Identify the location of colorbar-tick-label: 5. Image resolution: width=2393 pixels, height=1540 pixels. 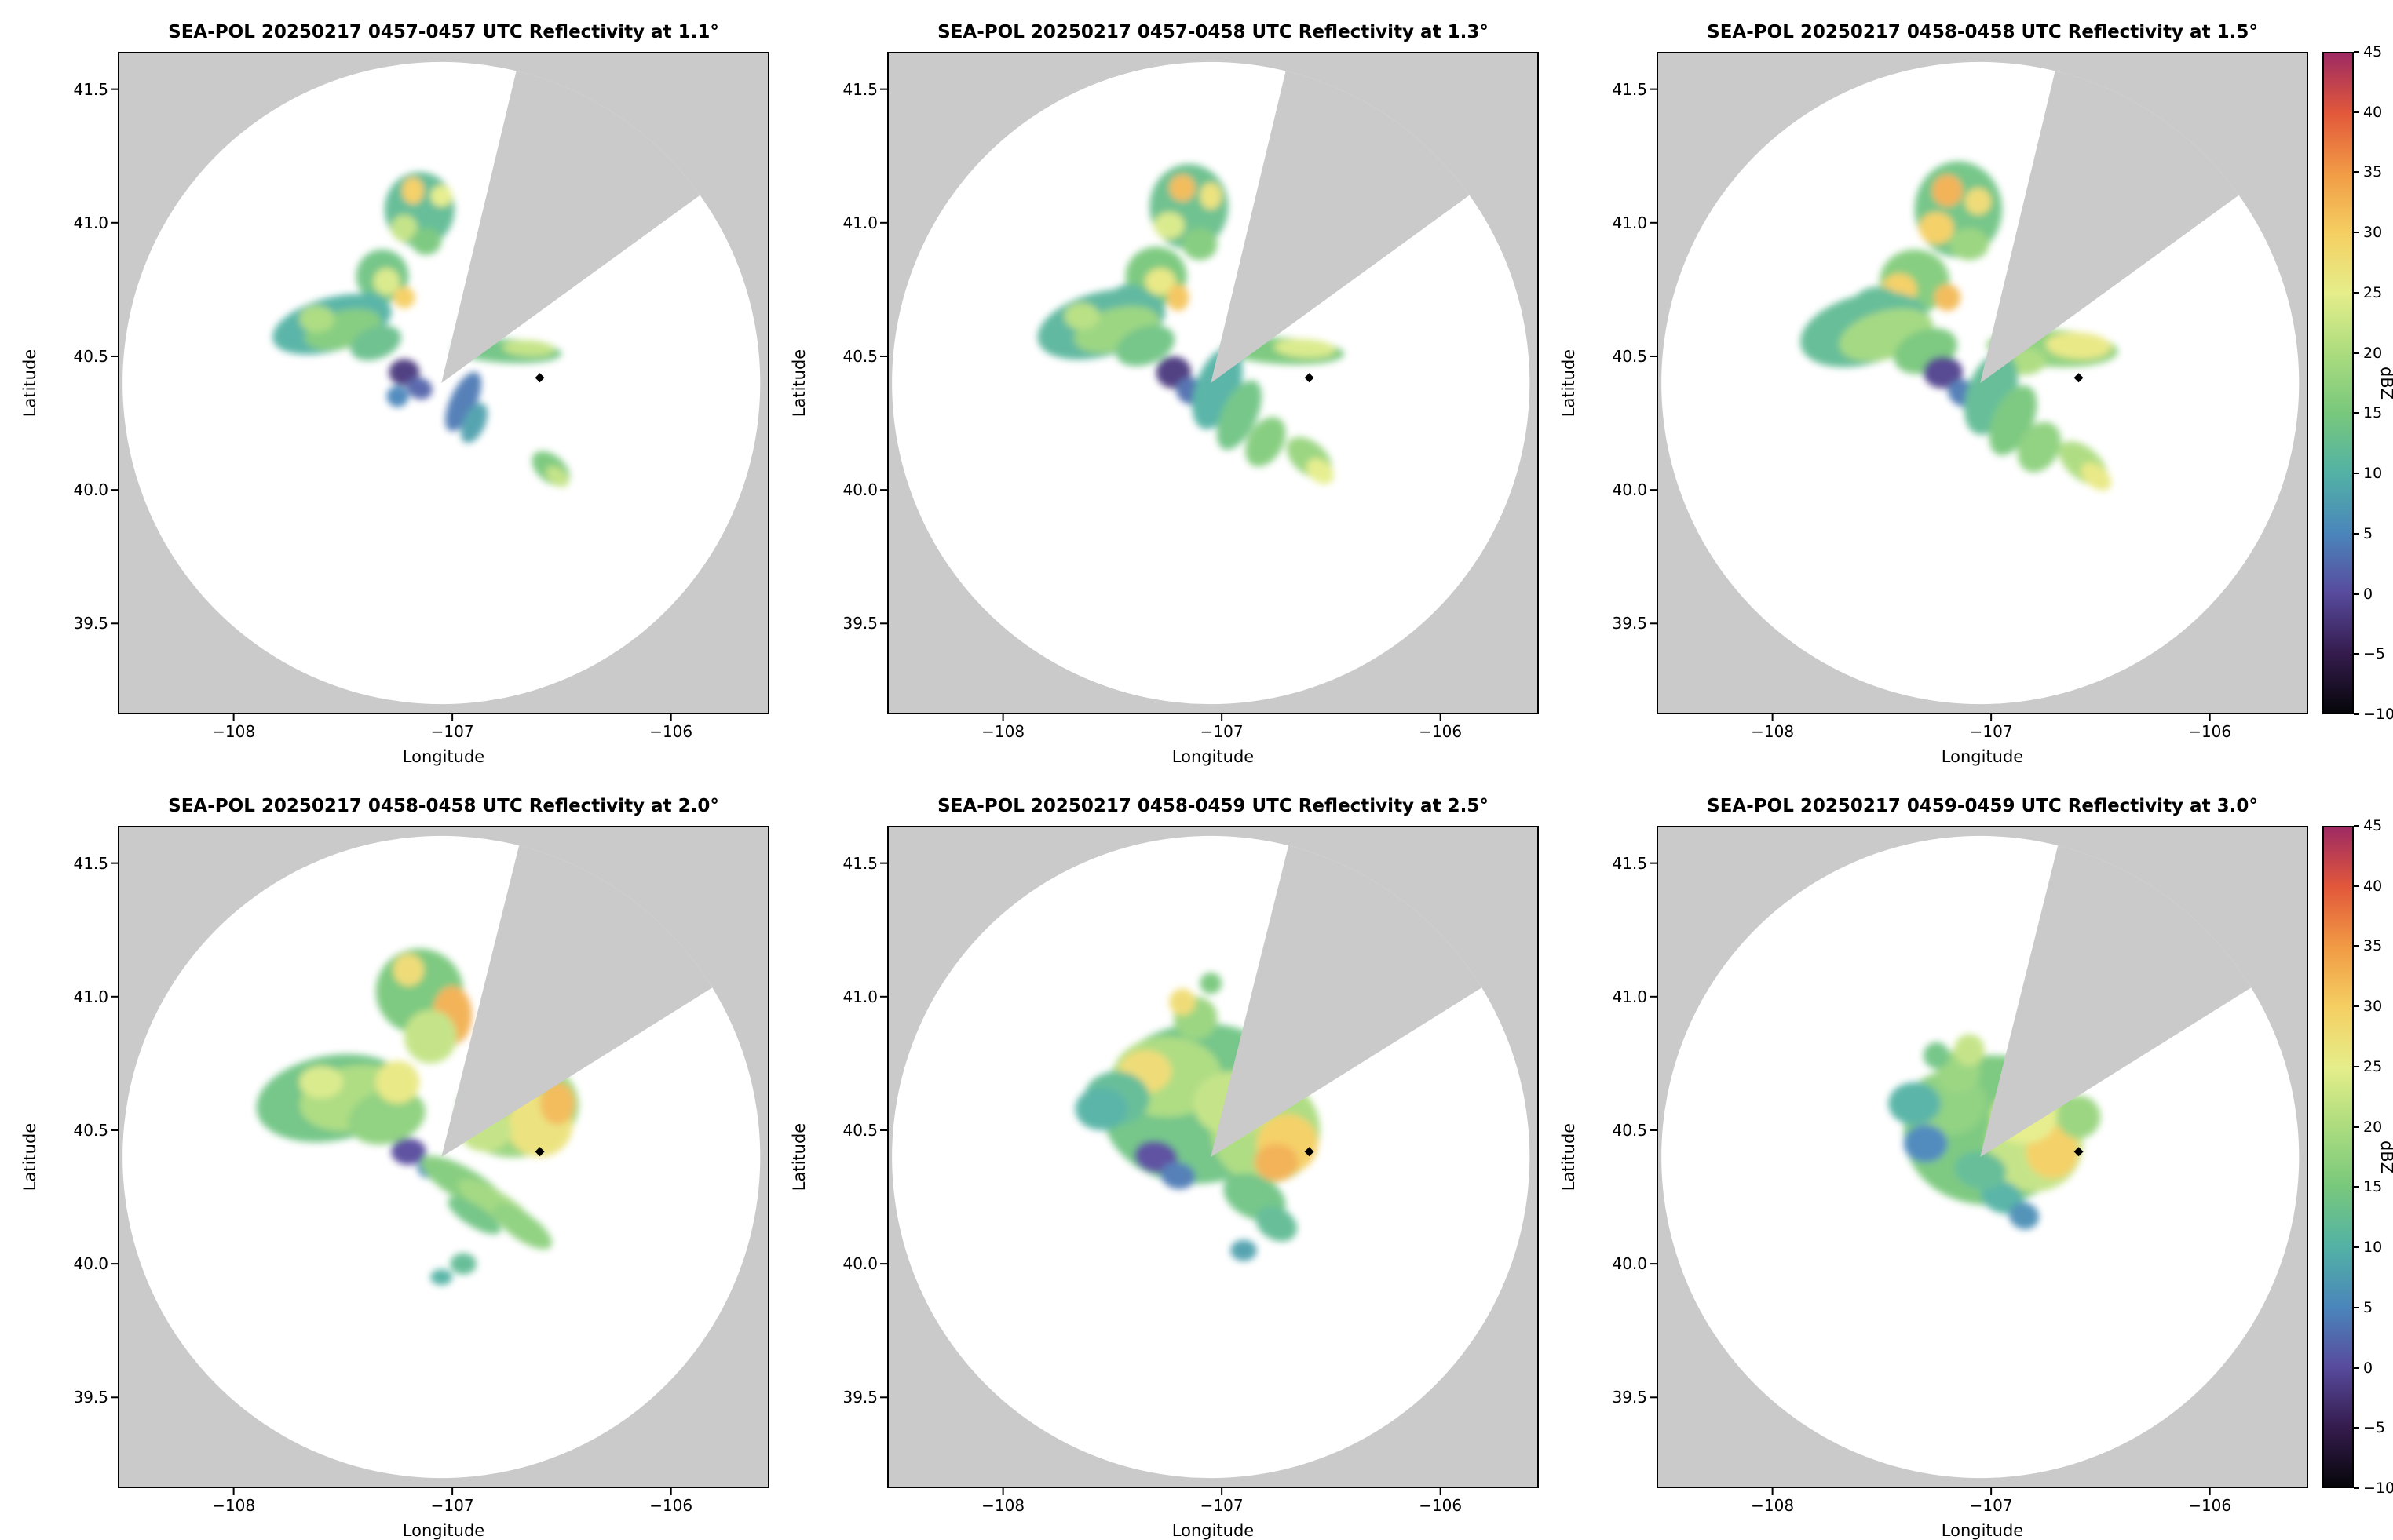
(2368, 533).